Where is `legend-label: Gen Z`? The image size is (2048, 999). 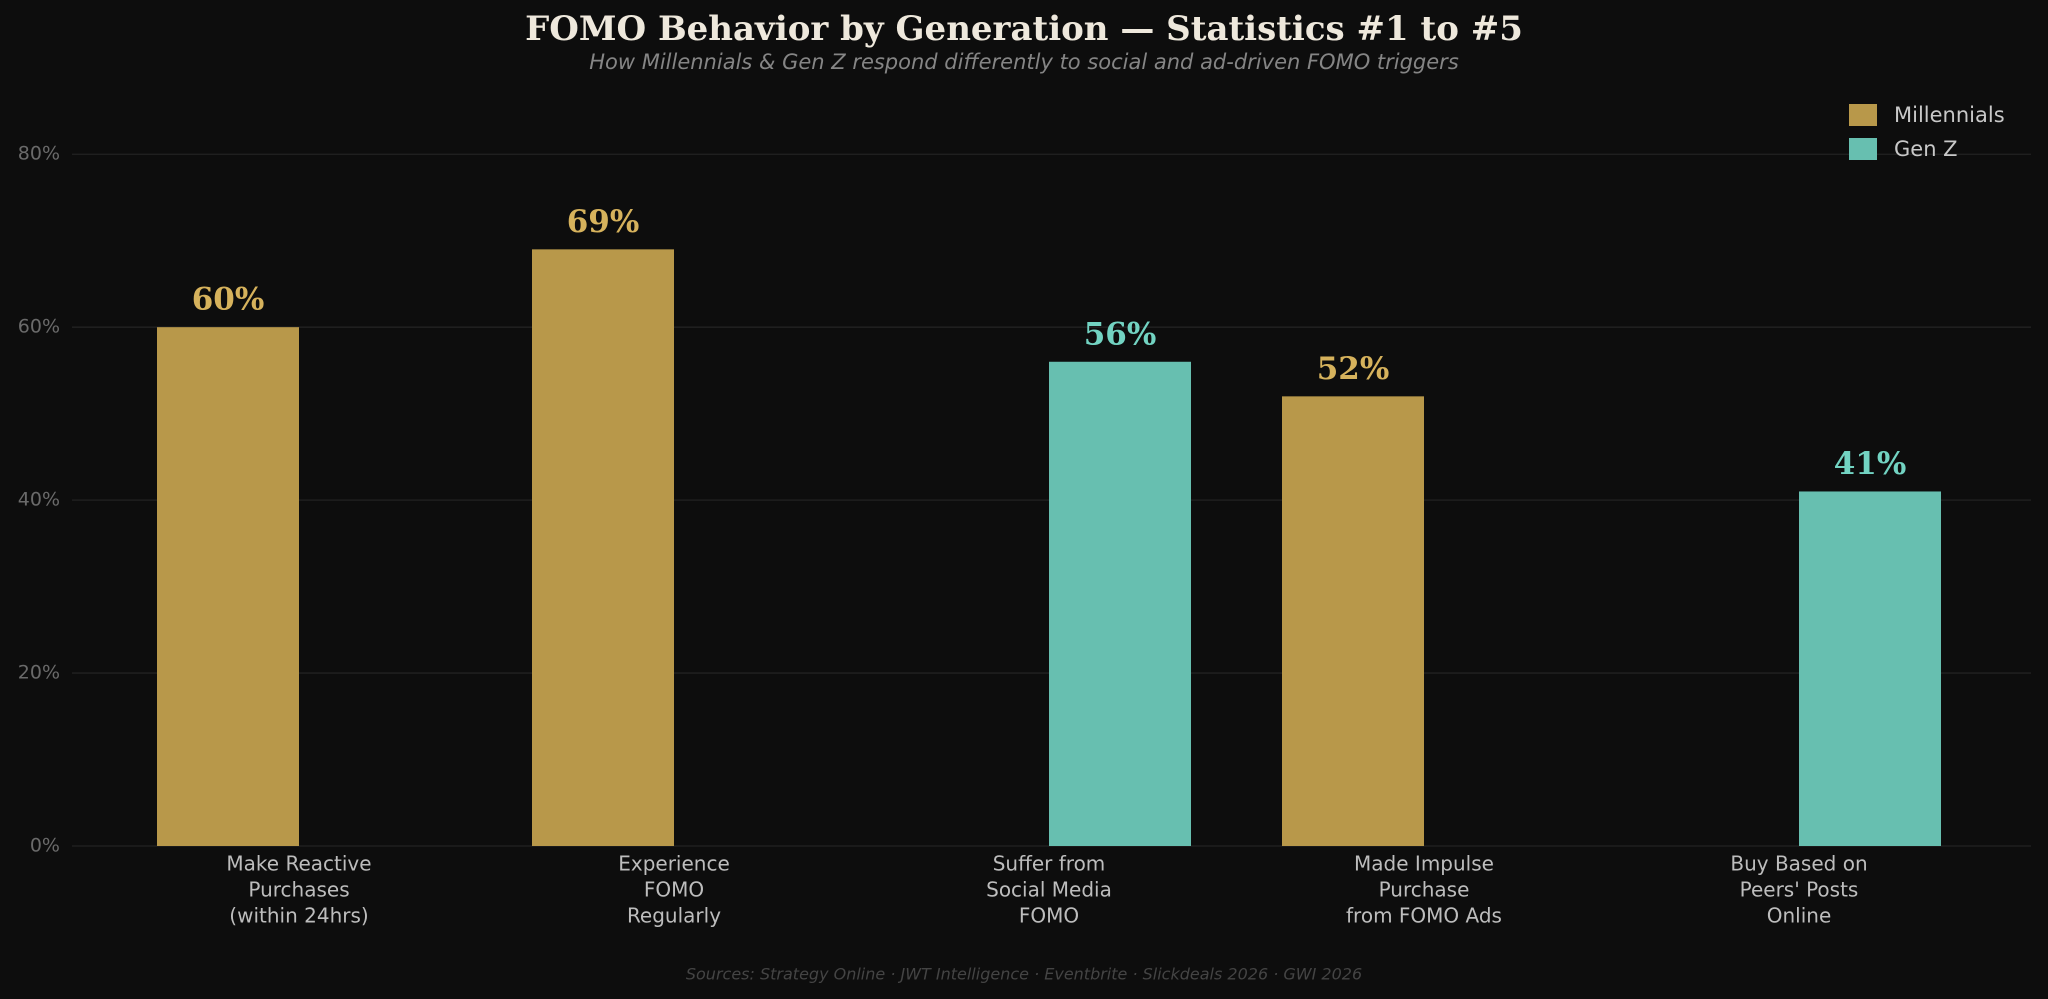
legend-label: Gen Z is located at coordinates (1926, 149).